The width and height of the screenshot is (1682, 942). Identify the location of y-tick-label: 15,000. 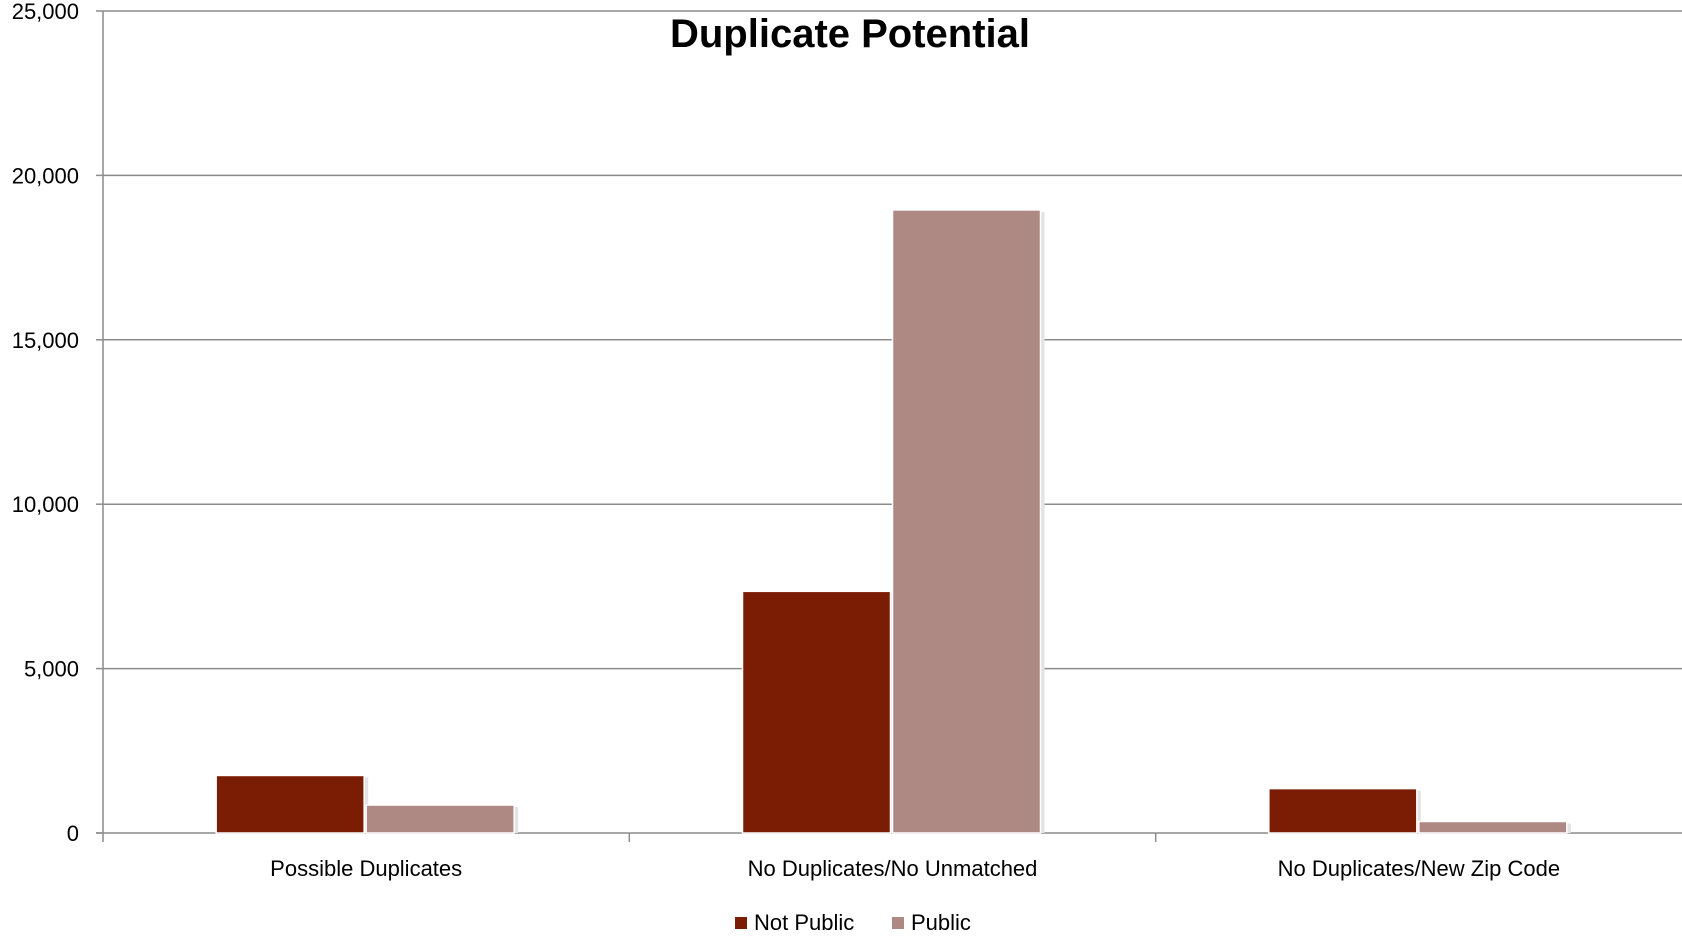
(45, 340).